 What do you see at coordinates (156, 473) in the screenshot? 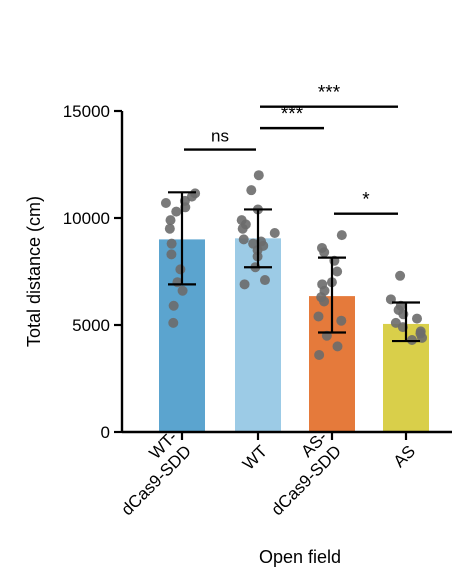
I see `x-tick-label-group: WT-dCas9-SDD` at bounding box center [156, 473].